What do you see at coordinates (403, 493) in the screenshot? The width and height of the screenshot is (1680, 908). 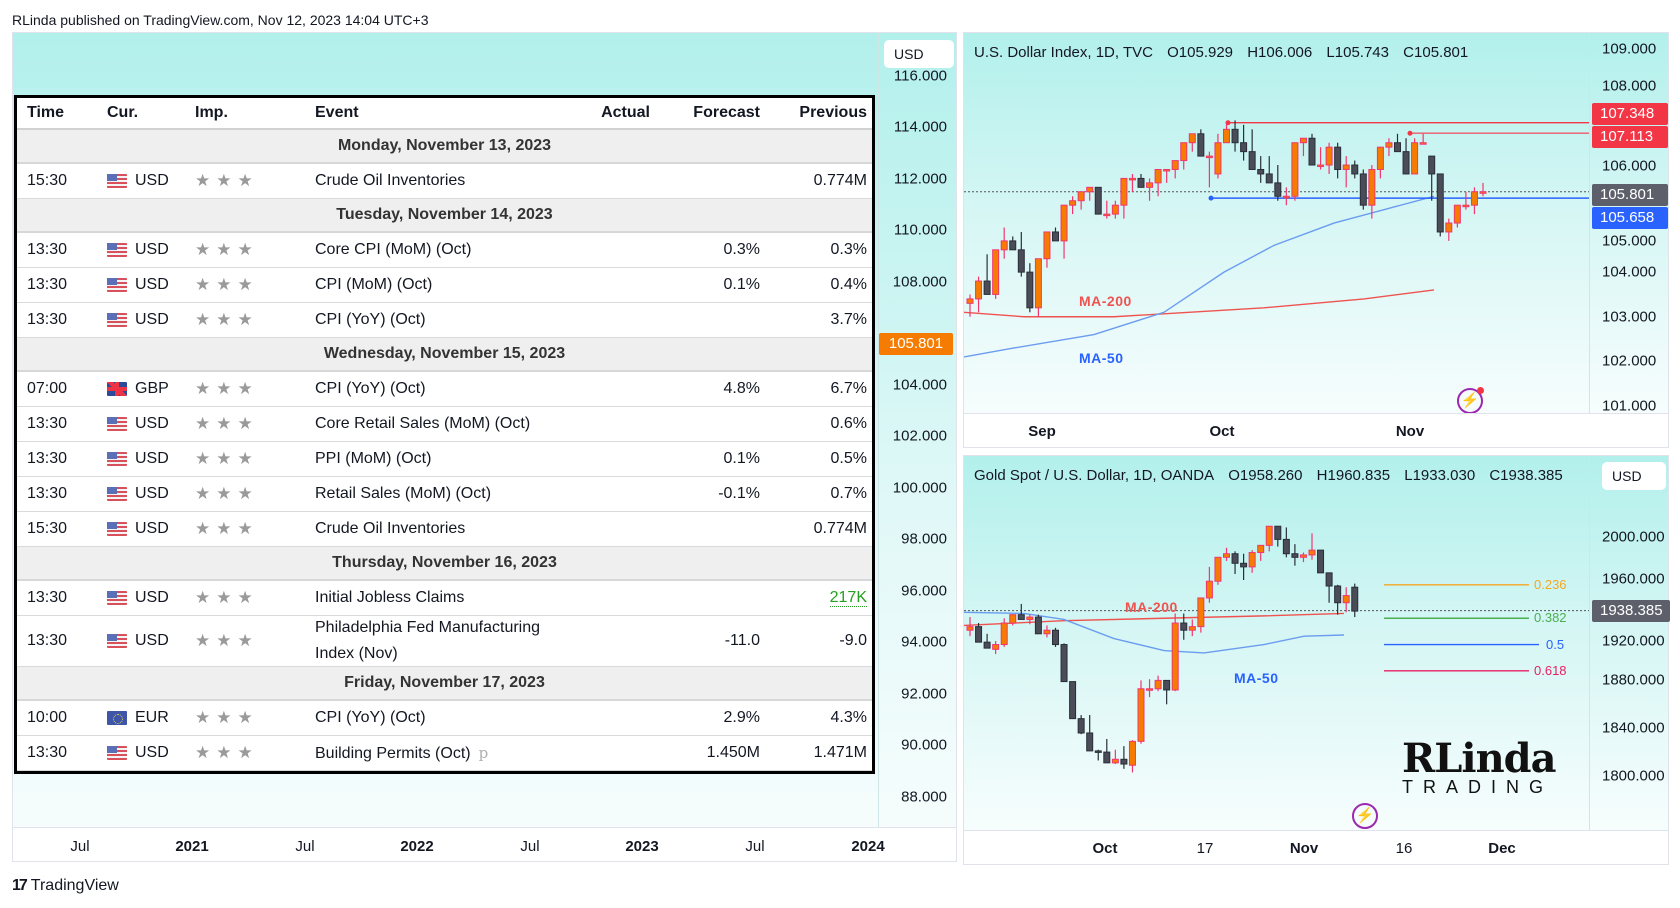 I see `event-title: Retail Sales (MoM) (Oct)` at bounding box center [403, 493].